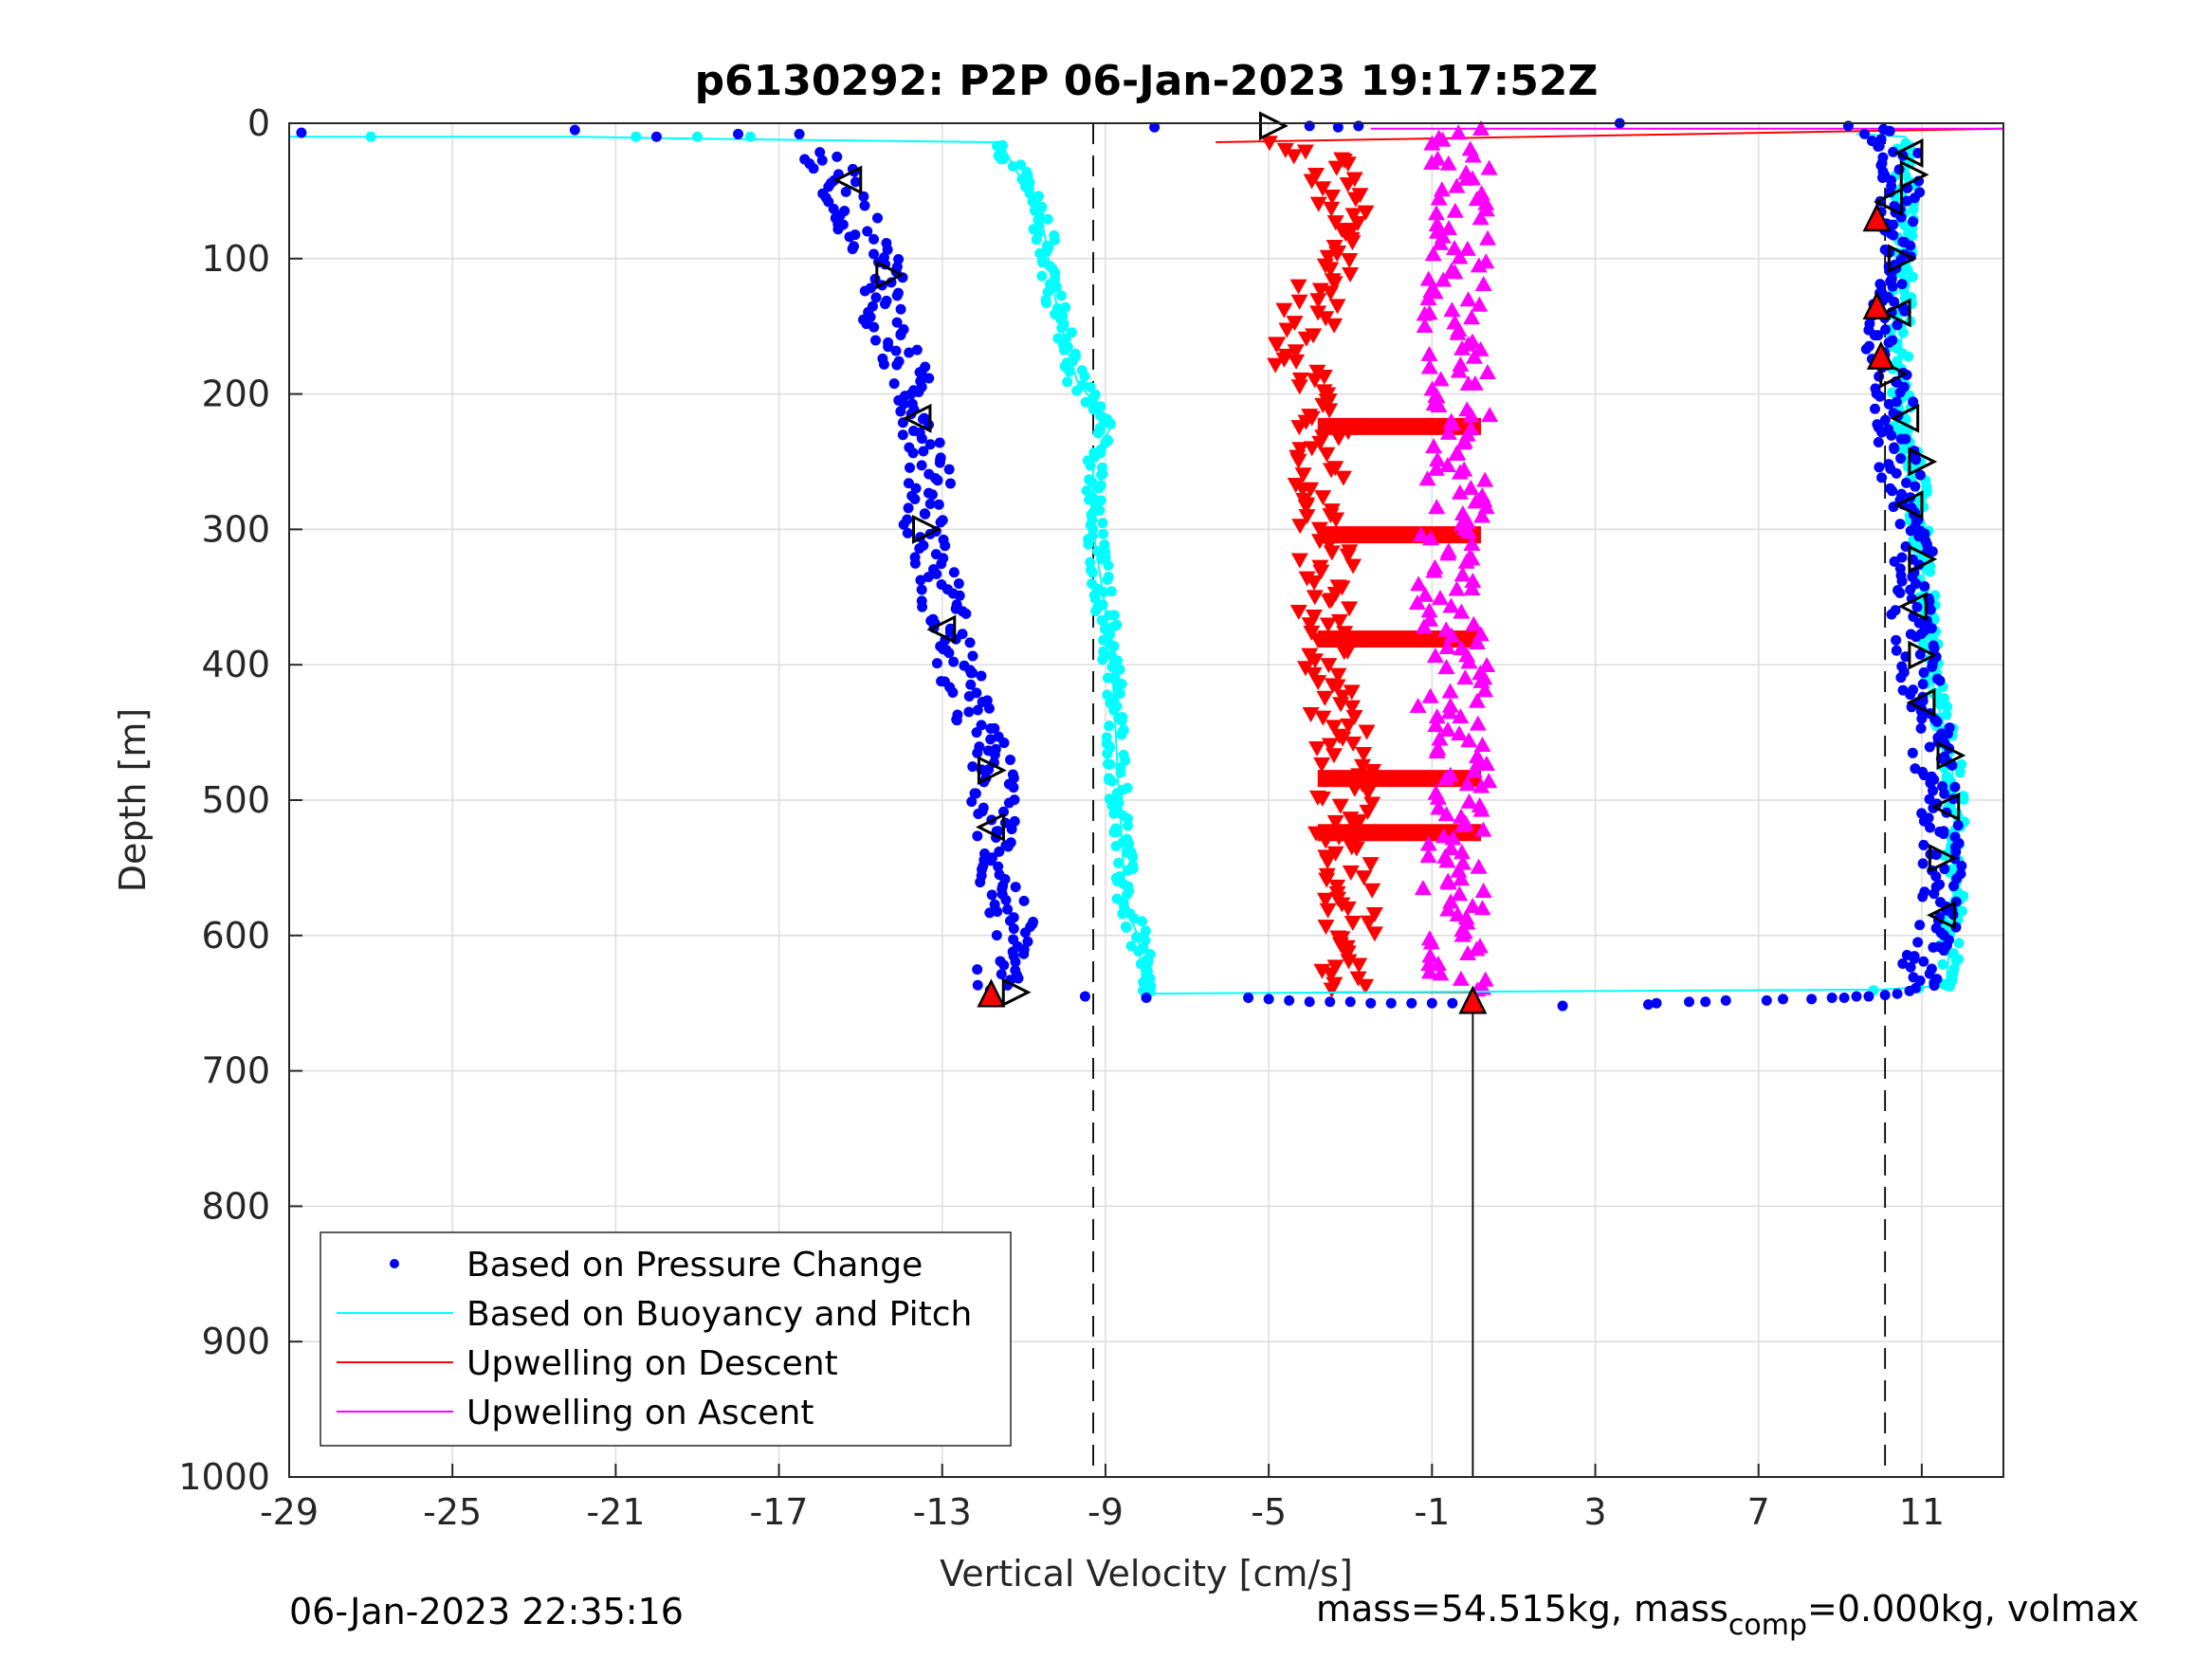 The width and height of the screenshot is (2212, 1659). What do you see at coordinates (1146, 1574) in the screenshot?
I see `x-axis-label: Vertical Velocity [cm/s]` at bounding box center [1146, 1574].